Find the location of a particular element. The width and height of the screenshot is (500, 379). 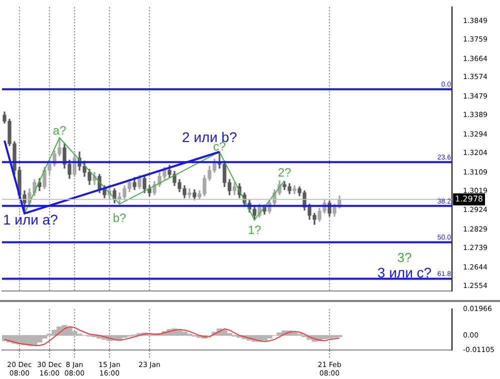

annotation: 1? is located at coordinates (255, 229).